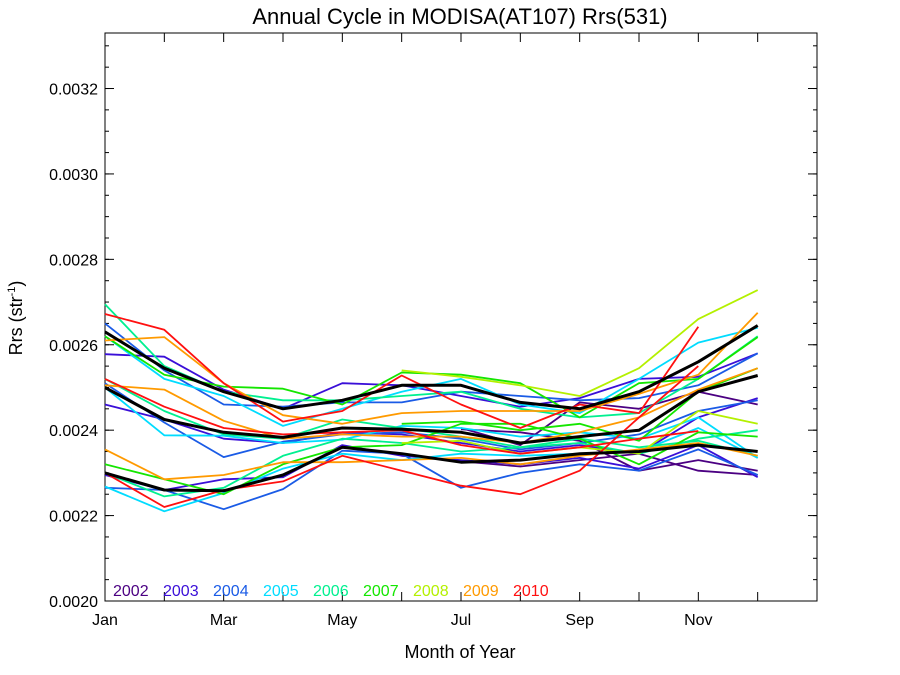  What do you see at coordinates (481, 591) in the screenshot?
I see `legend-entry-2009: 2009` at bounding box center [481, 591].